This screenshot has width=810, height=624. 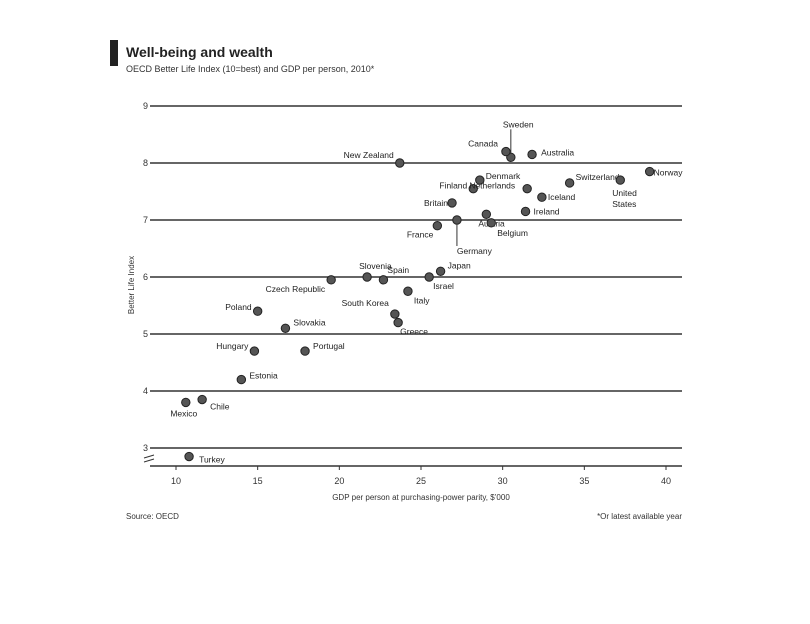 I want to click on point-slovenia, so click(x=367, y=277).